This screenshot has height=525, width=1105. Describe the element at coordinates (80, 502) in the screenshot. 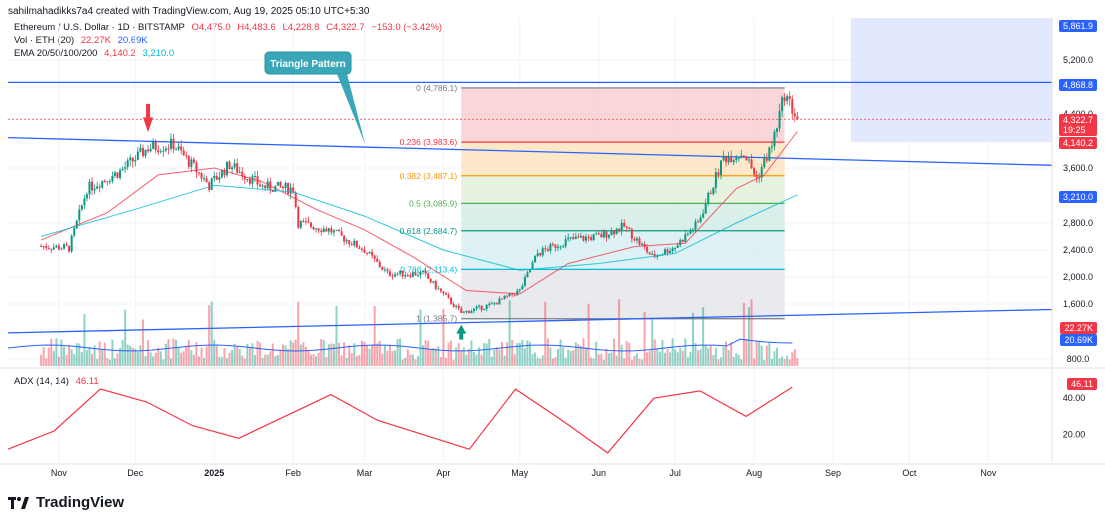

I see `brand-name: TradingView` at that location.